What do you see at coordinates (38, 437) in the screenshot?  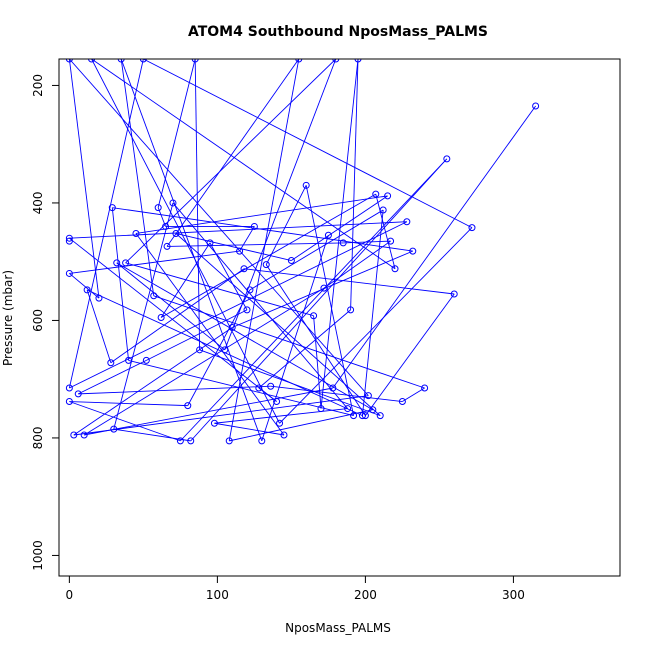 I see `y-tick-label: 800` at bounding box center [38, 437].